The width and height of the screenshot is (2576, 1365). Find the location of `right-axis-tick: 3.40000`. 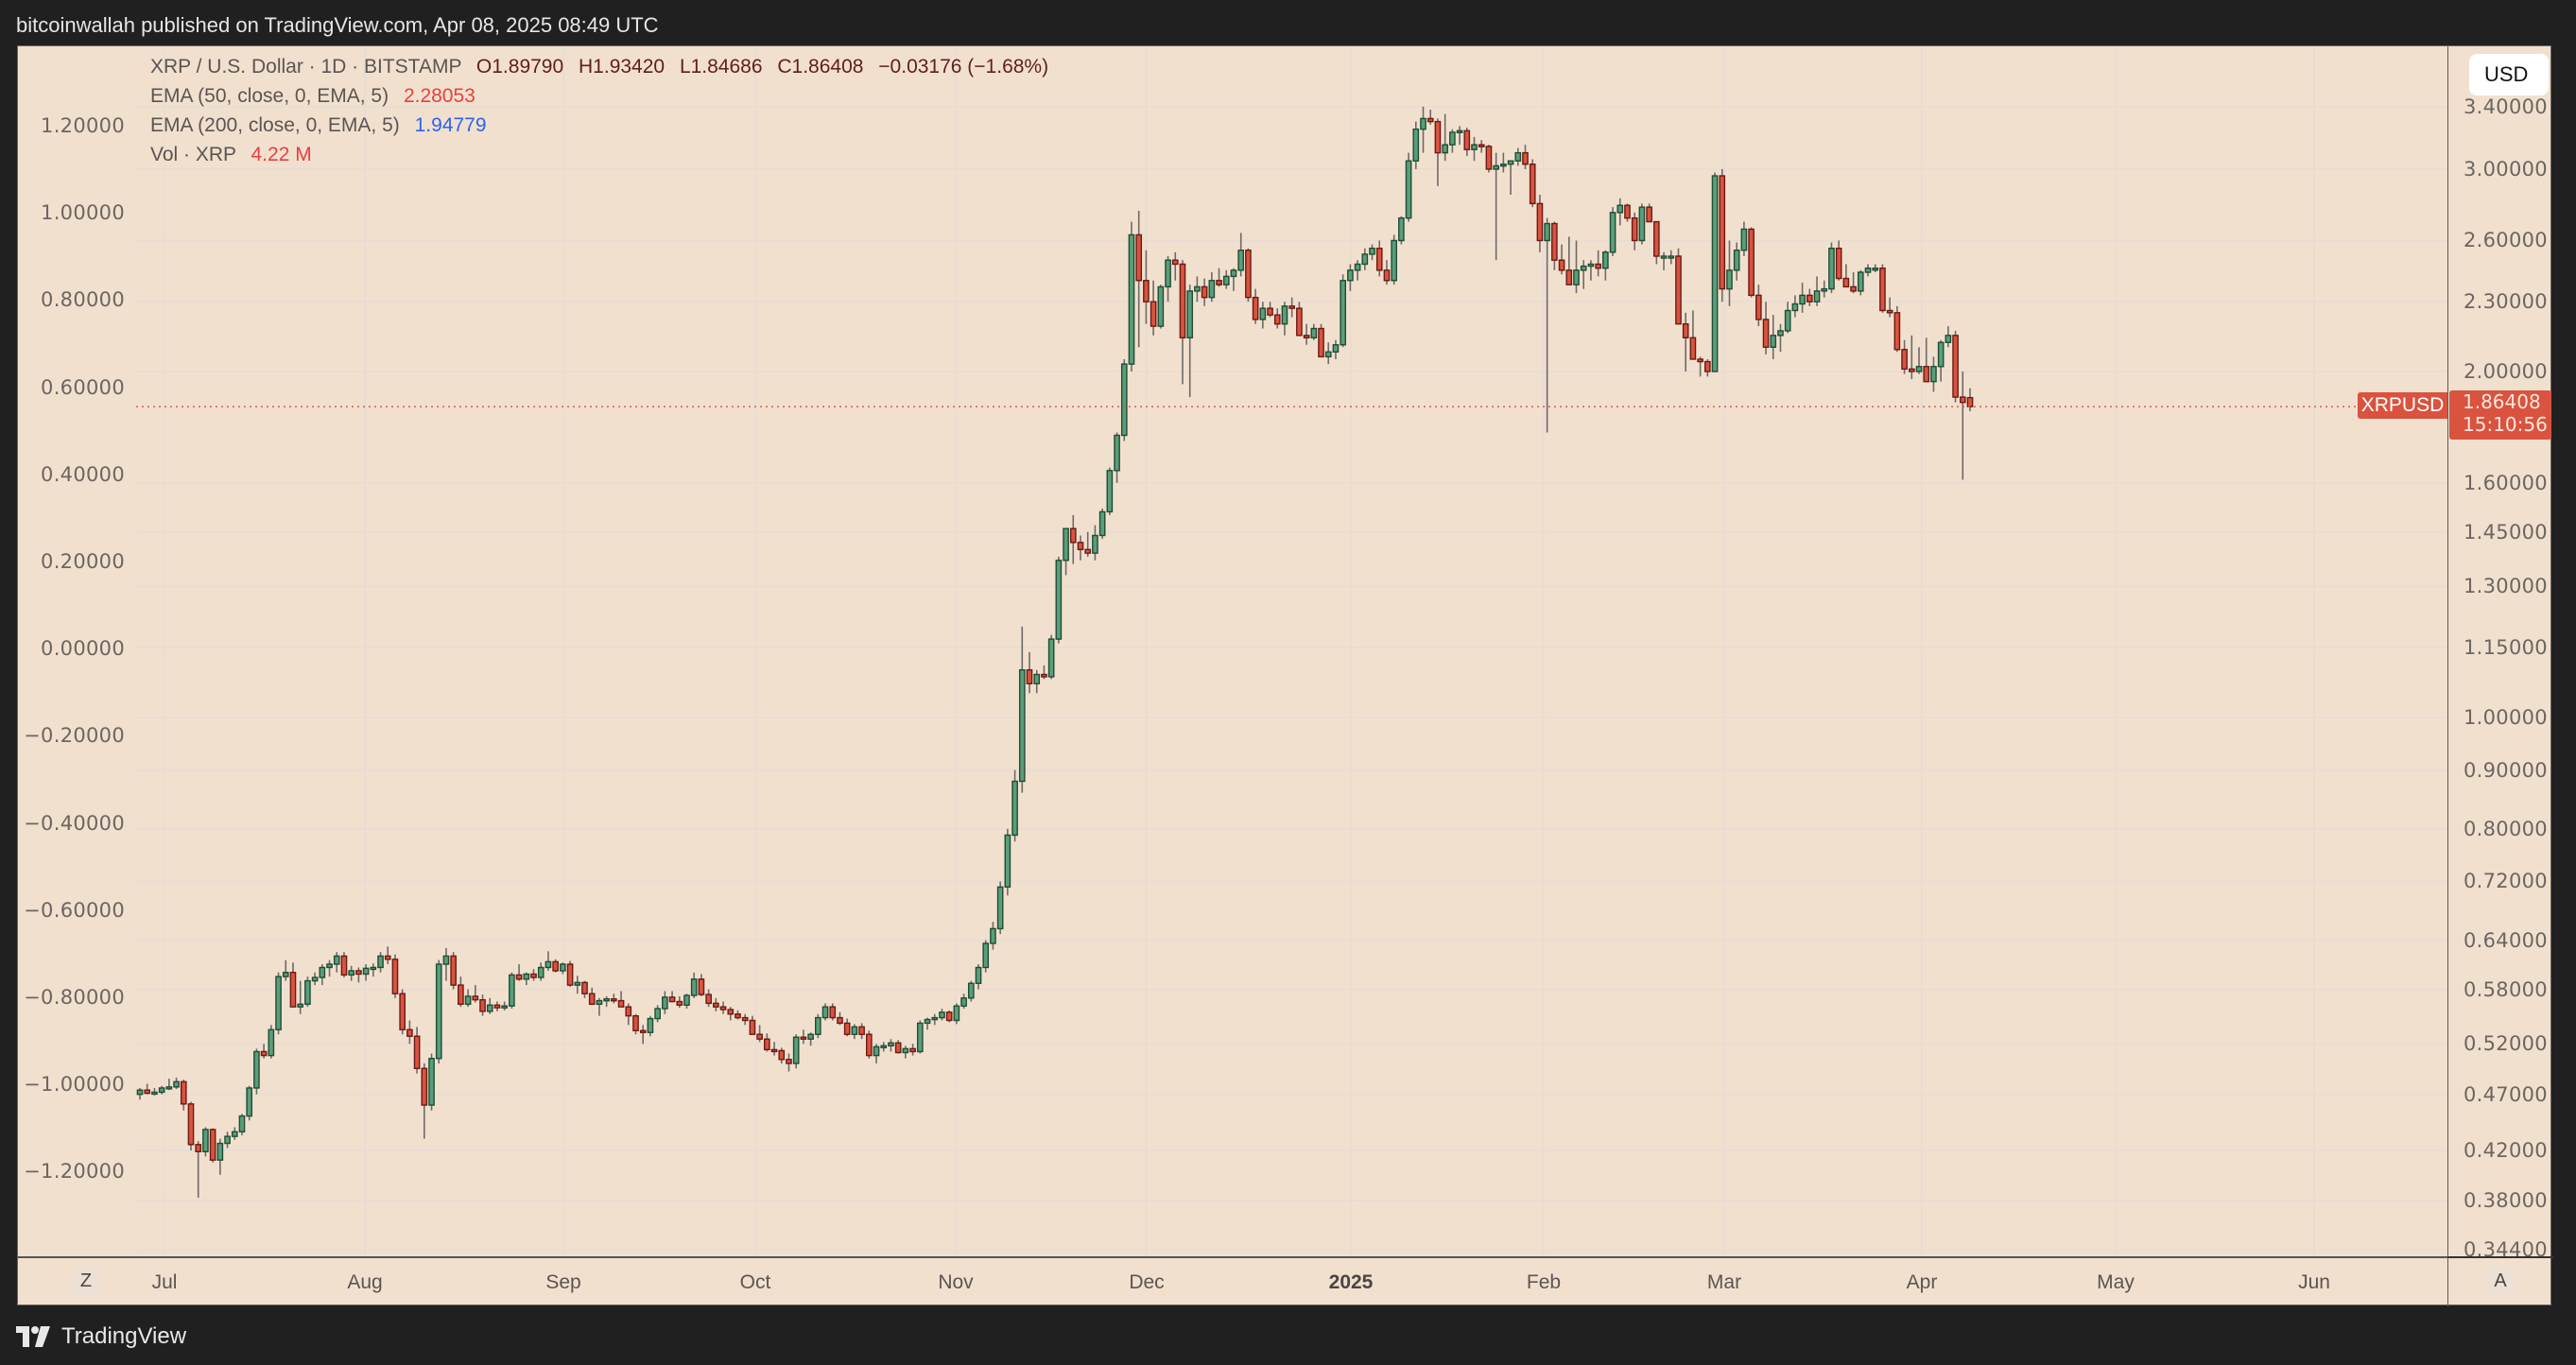

right-axis-tick: 3.40000 is located at coordinates (2506, 106).